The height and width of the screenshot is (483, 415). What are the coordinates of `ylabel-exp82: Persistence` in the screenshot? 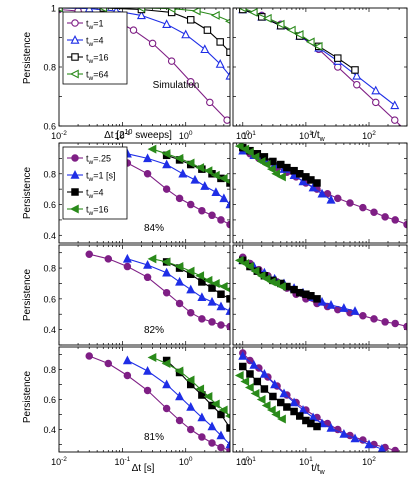 It's located at (27, 294).